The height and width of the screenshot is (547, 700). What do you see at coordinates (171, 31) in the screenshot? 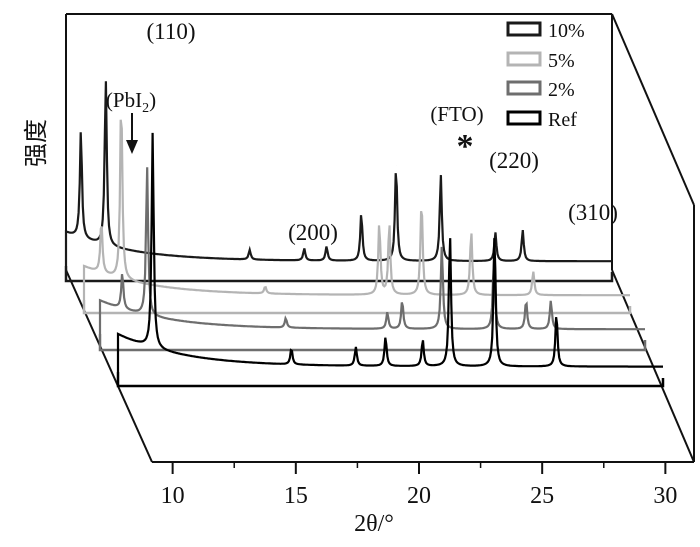
I see `annotation-110: (110)` at bounding box center [171, 31].